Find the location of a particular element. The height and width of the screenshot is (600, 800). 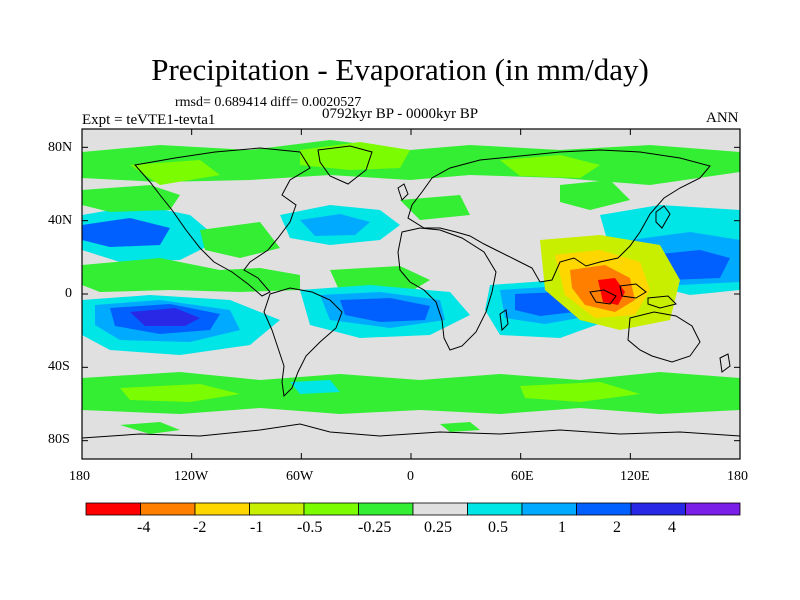

colorbar-label: 1 is located at coordinates (562, 527).